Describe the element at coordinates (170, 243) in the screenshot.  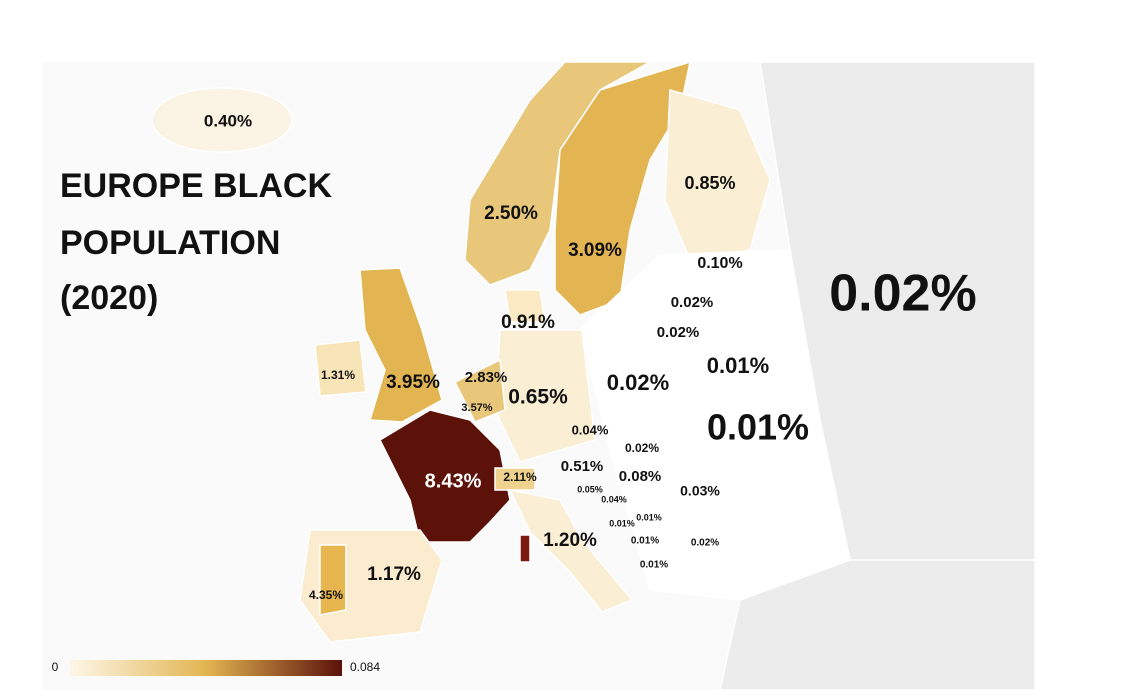
I see `title-line: POPULATION` at that location.